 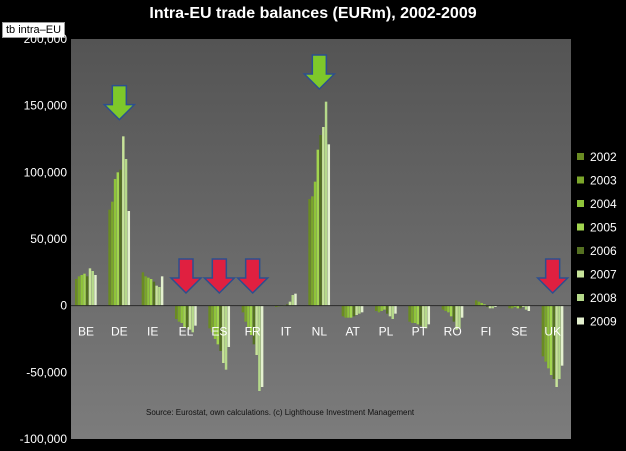 I want to click on arrow-nl-icon, so click(x=319, y=72).